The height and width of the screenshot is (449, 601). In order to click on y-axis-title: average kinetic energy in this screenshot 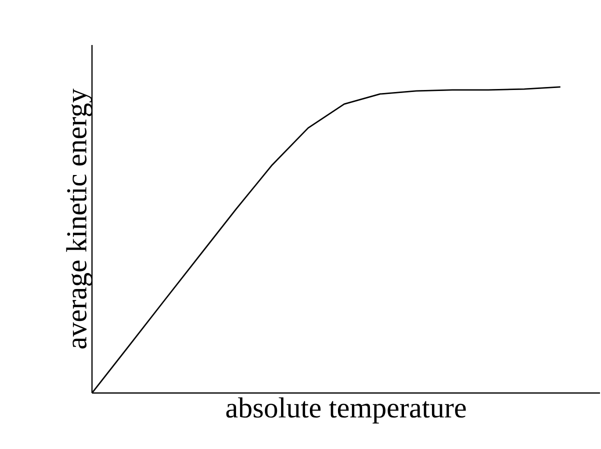, I will do `click(79, 218)`.